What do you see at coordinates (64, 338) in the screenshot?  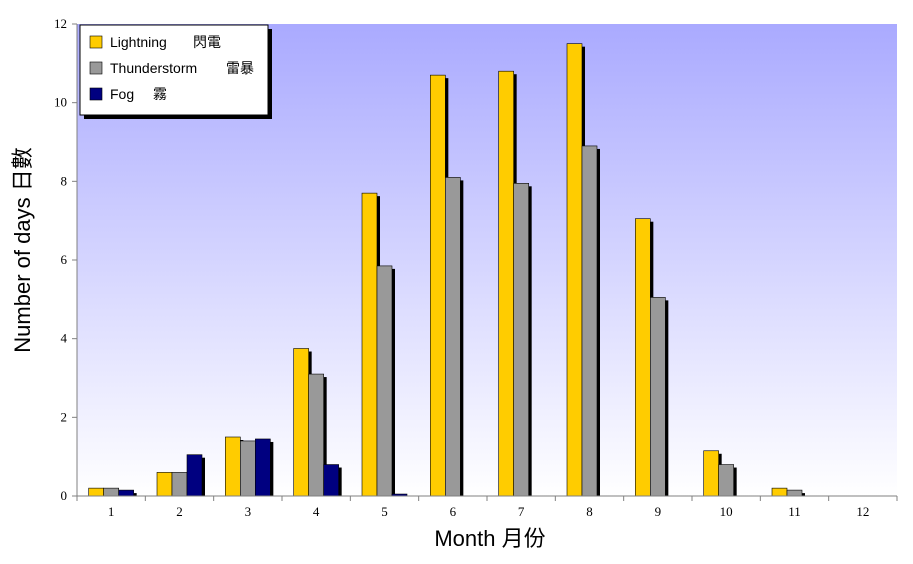 I see `y-tick-label: 4` at bounding box center [64, 338].